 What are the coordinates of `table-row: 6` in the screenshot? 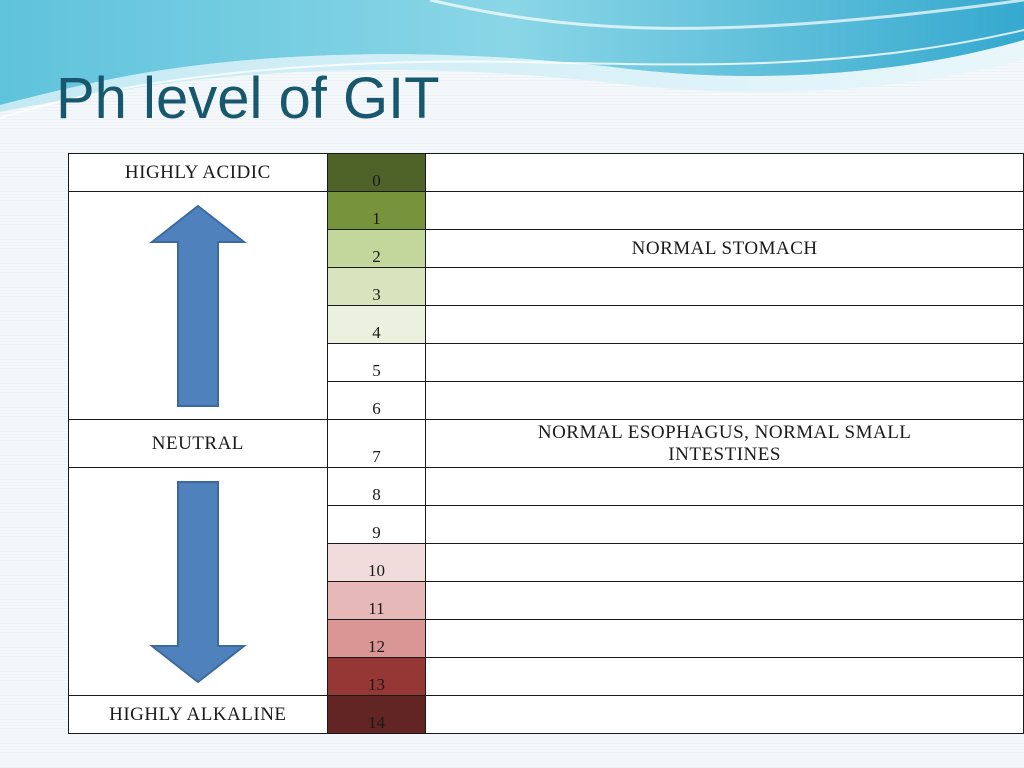 It's located at (546, 400).